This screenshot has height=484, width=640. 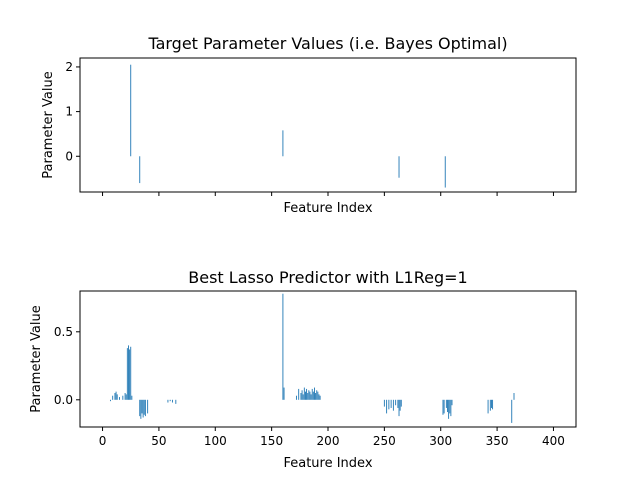 What do you see at coordinates (553, 441) in the screenshot?
I see `x-tick-label: 400` at bounding box center [553, 441].